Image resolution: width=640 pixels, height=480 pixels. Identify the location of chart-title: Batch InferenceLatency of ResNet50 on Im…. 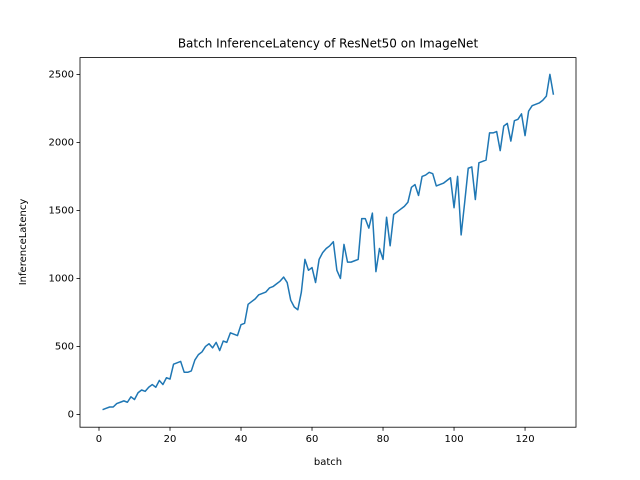
(328, 44).